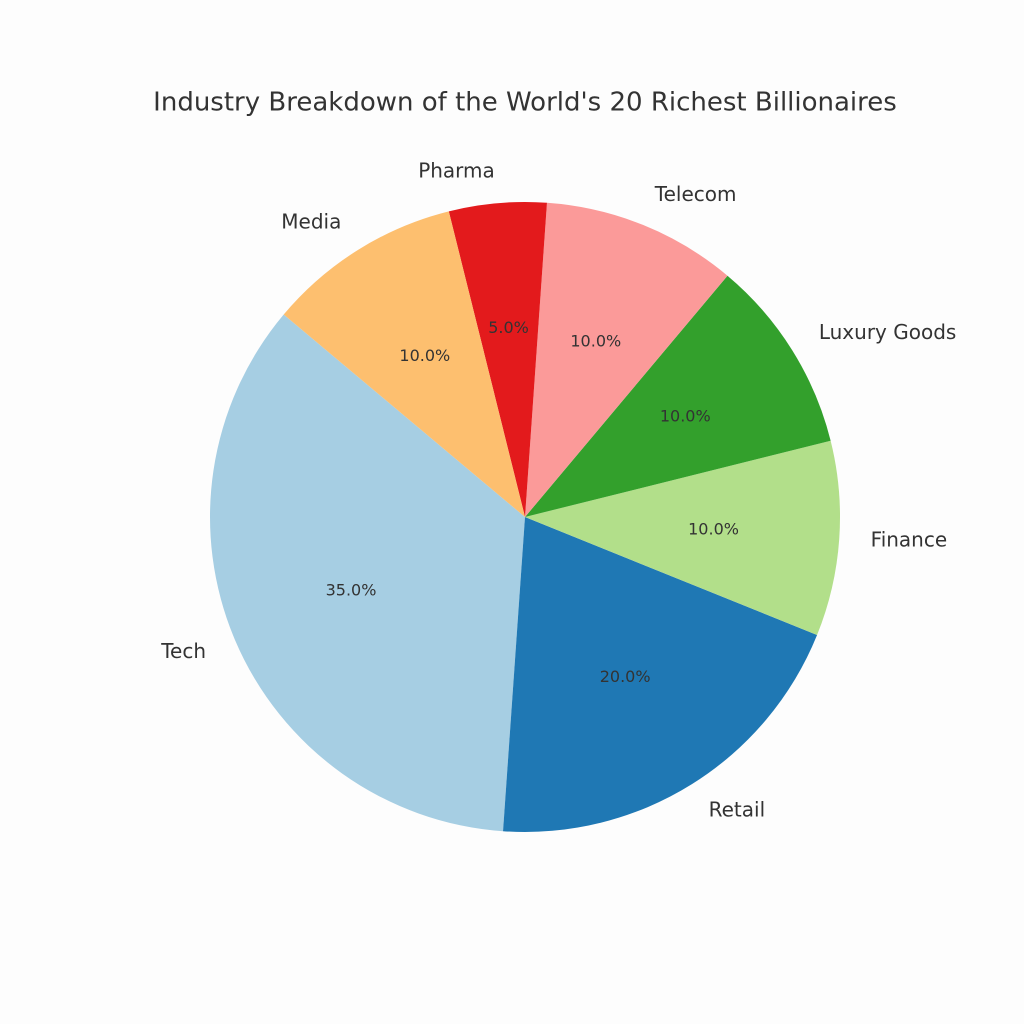 This screenshot has height=1024, width=1024. I want to click on slice-label: Retail, so click(737, 809).